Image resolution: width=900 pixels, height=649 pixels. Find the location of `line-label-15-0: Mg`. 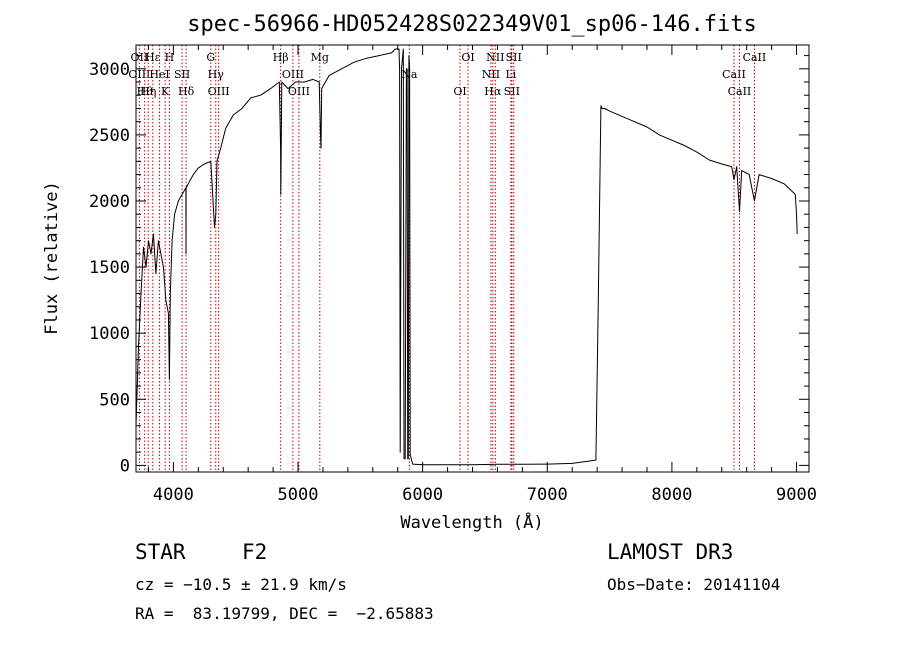

line-label-15-0: Mg is located at coordinates (320, 57).